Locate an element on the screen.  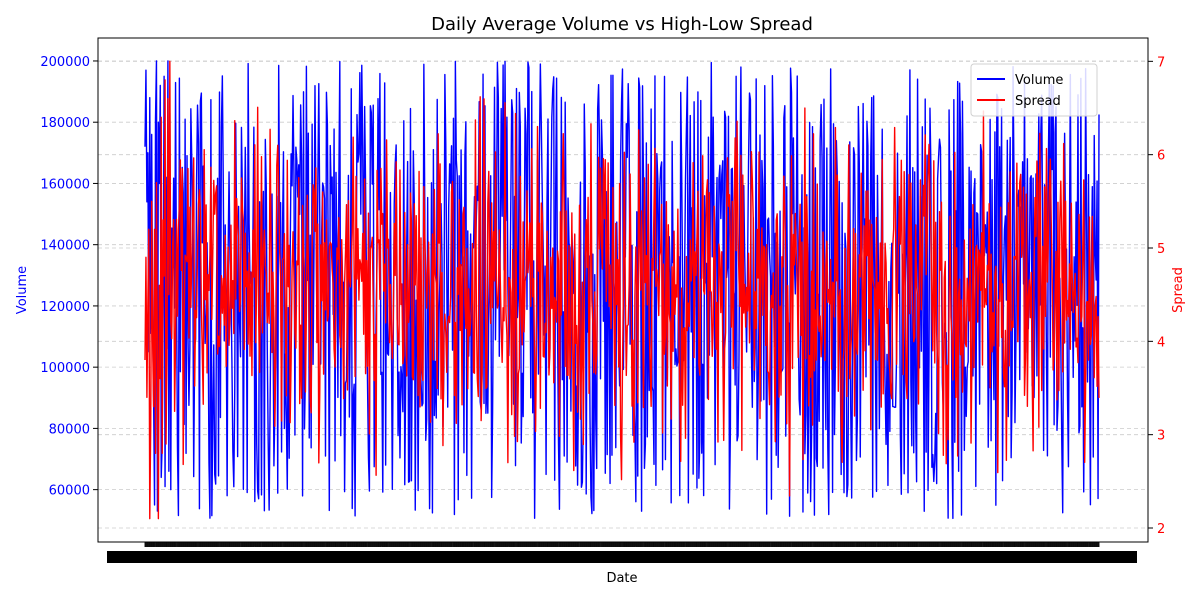
y-right-tick-label-3: 5 is located at coordinates (1161, 249).